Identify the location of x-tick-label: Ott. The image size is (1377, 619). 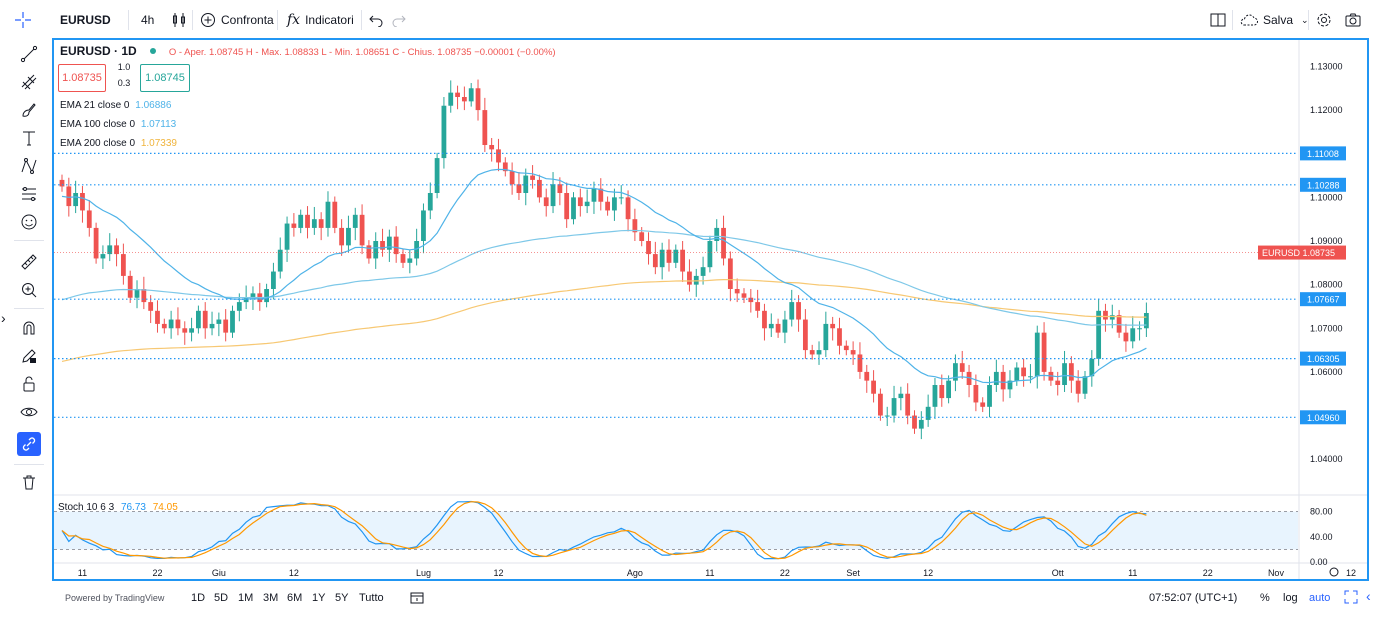
(1058, 573).